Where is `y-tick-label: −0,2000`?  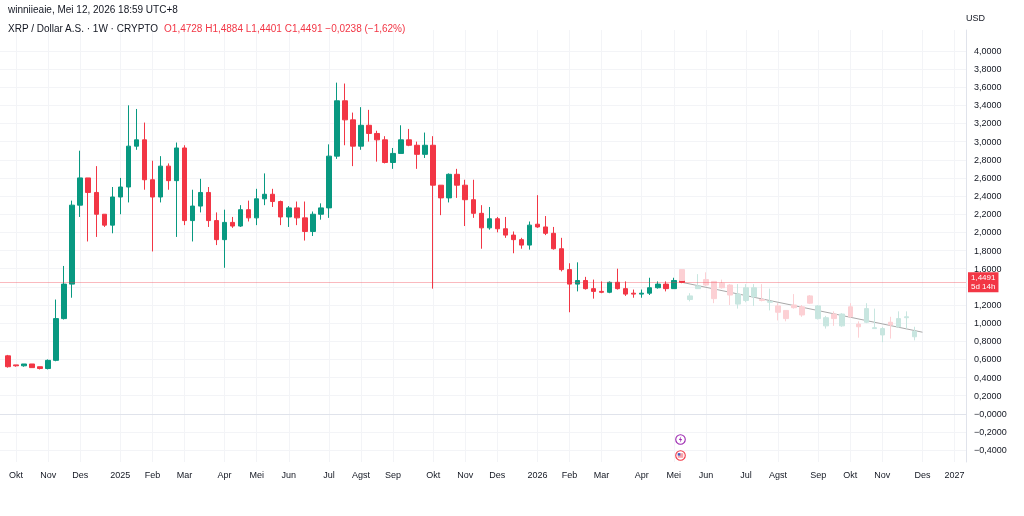 y-tick-label: −0,2000 is located at coordinates (990, 432).